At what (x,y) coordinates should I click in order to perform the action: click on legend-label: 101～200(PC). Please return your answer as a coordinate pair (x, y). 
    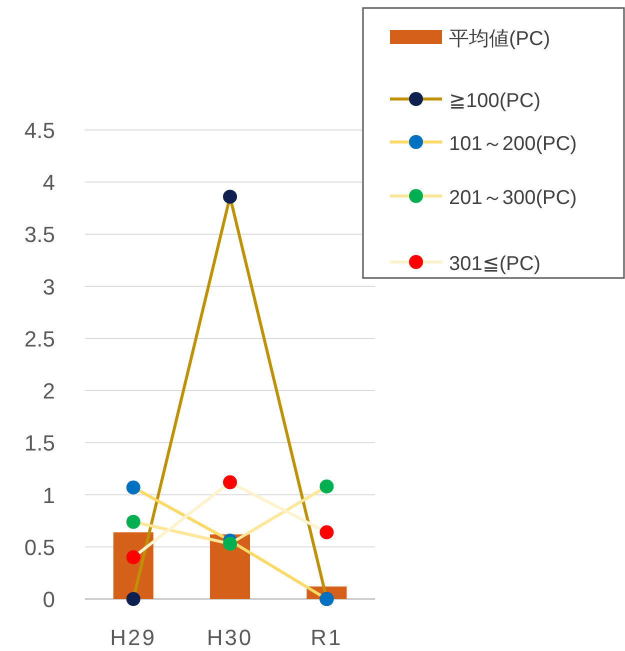
    Looking at the image, I should click on (513, 144).